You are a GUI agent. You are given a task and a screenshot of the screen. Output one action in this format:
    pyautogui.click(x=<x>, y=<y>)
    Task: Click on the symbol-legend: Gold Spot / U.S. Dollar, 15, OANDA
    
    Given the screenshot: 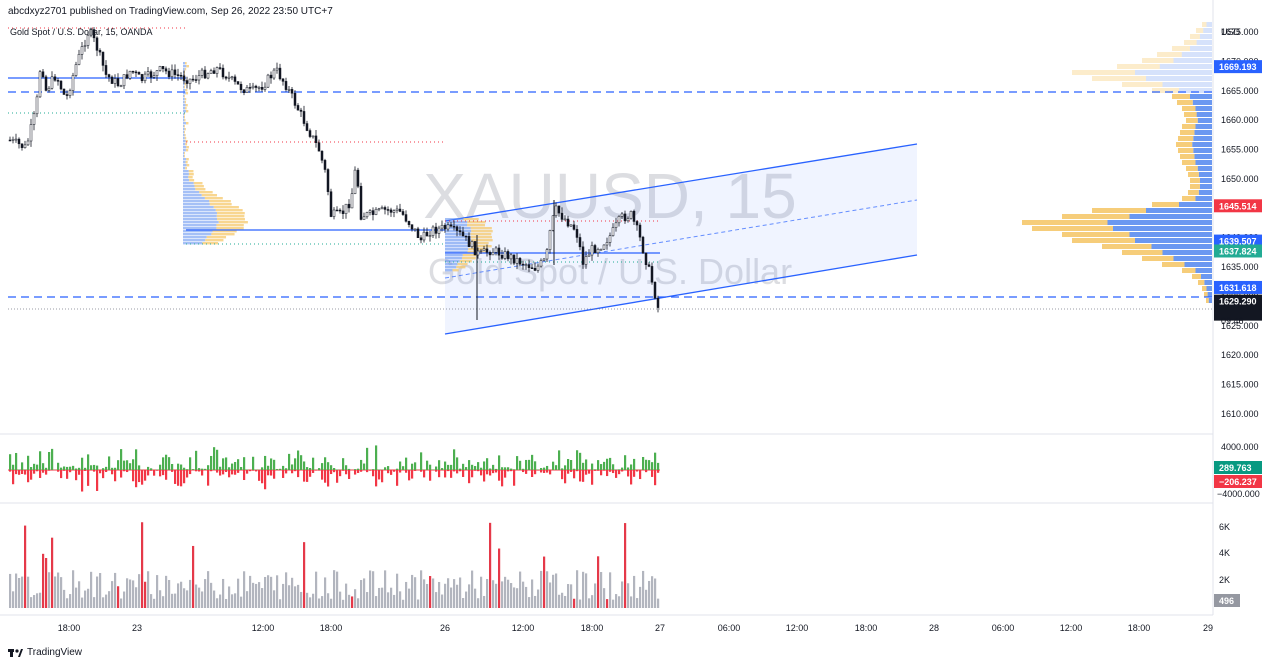 What is the action you would take?
    pyautogui.click(x=81, y=32)
    